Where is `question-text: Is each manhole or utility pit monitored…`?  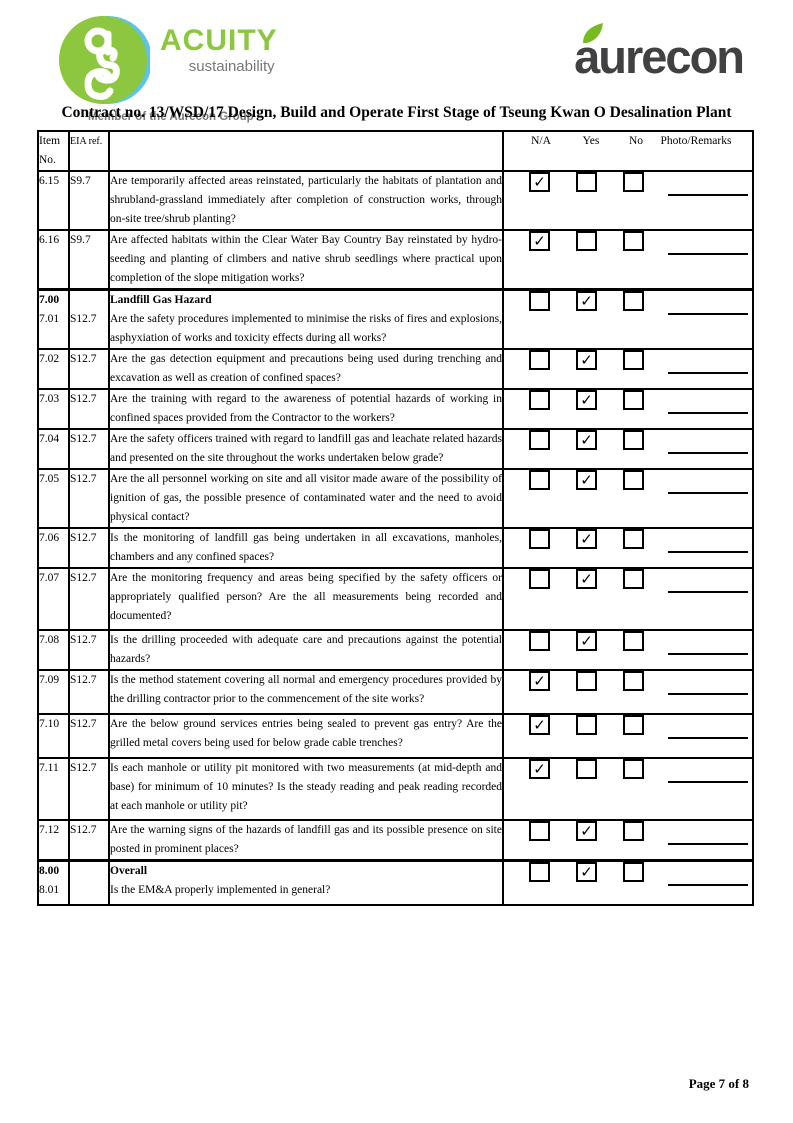 question-text: Is each manhole or utility pit monitored… is located at coordinates (306, 789).